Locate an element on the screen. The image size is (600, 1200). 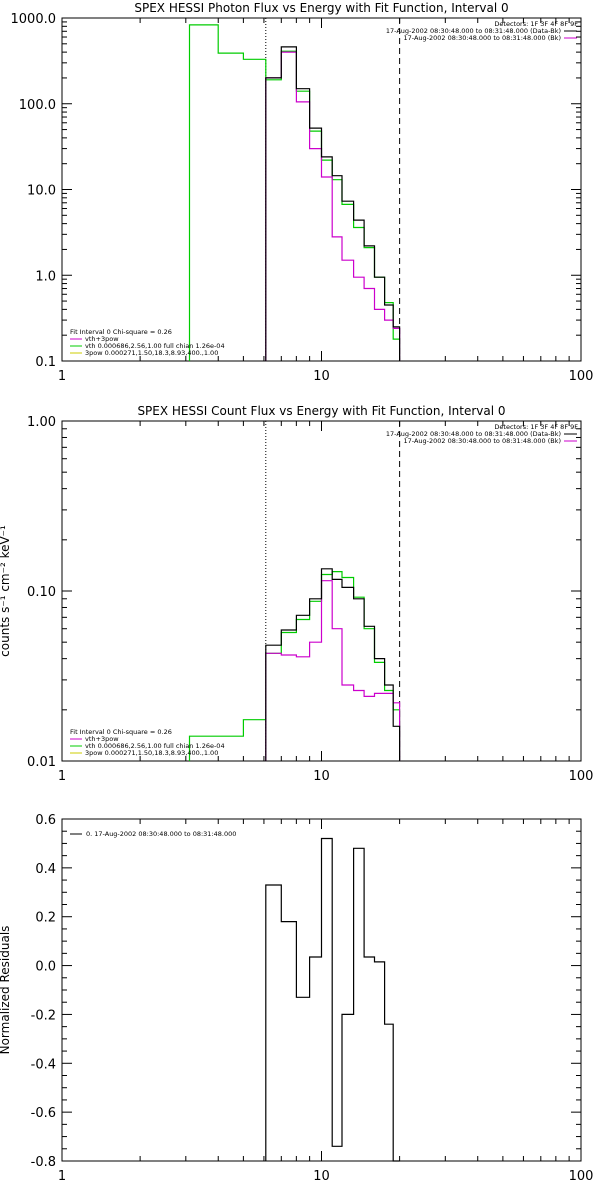
y-tick-label: 0.6 is located at coordinates (45, 820).